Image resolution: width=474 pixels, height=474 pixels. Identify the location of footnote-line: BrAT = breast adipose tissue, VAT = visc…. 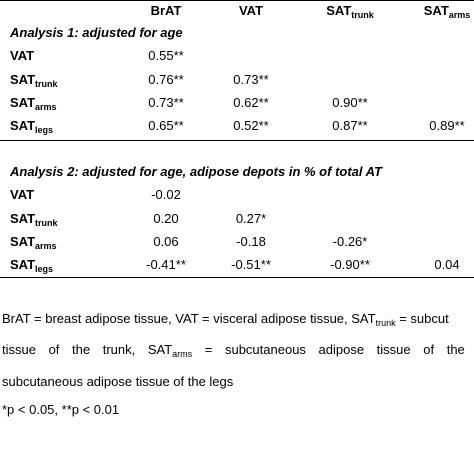
(225, 319).